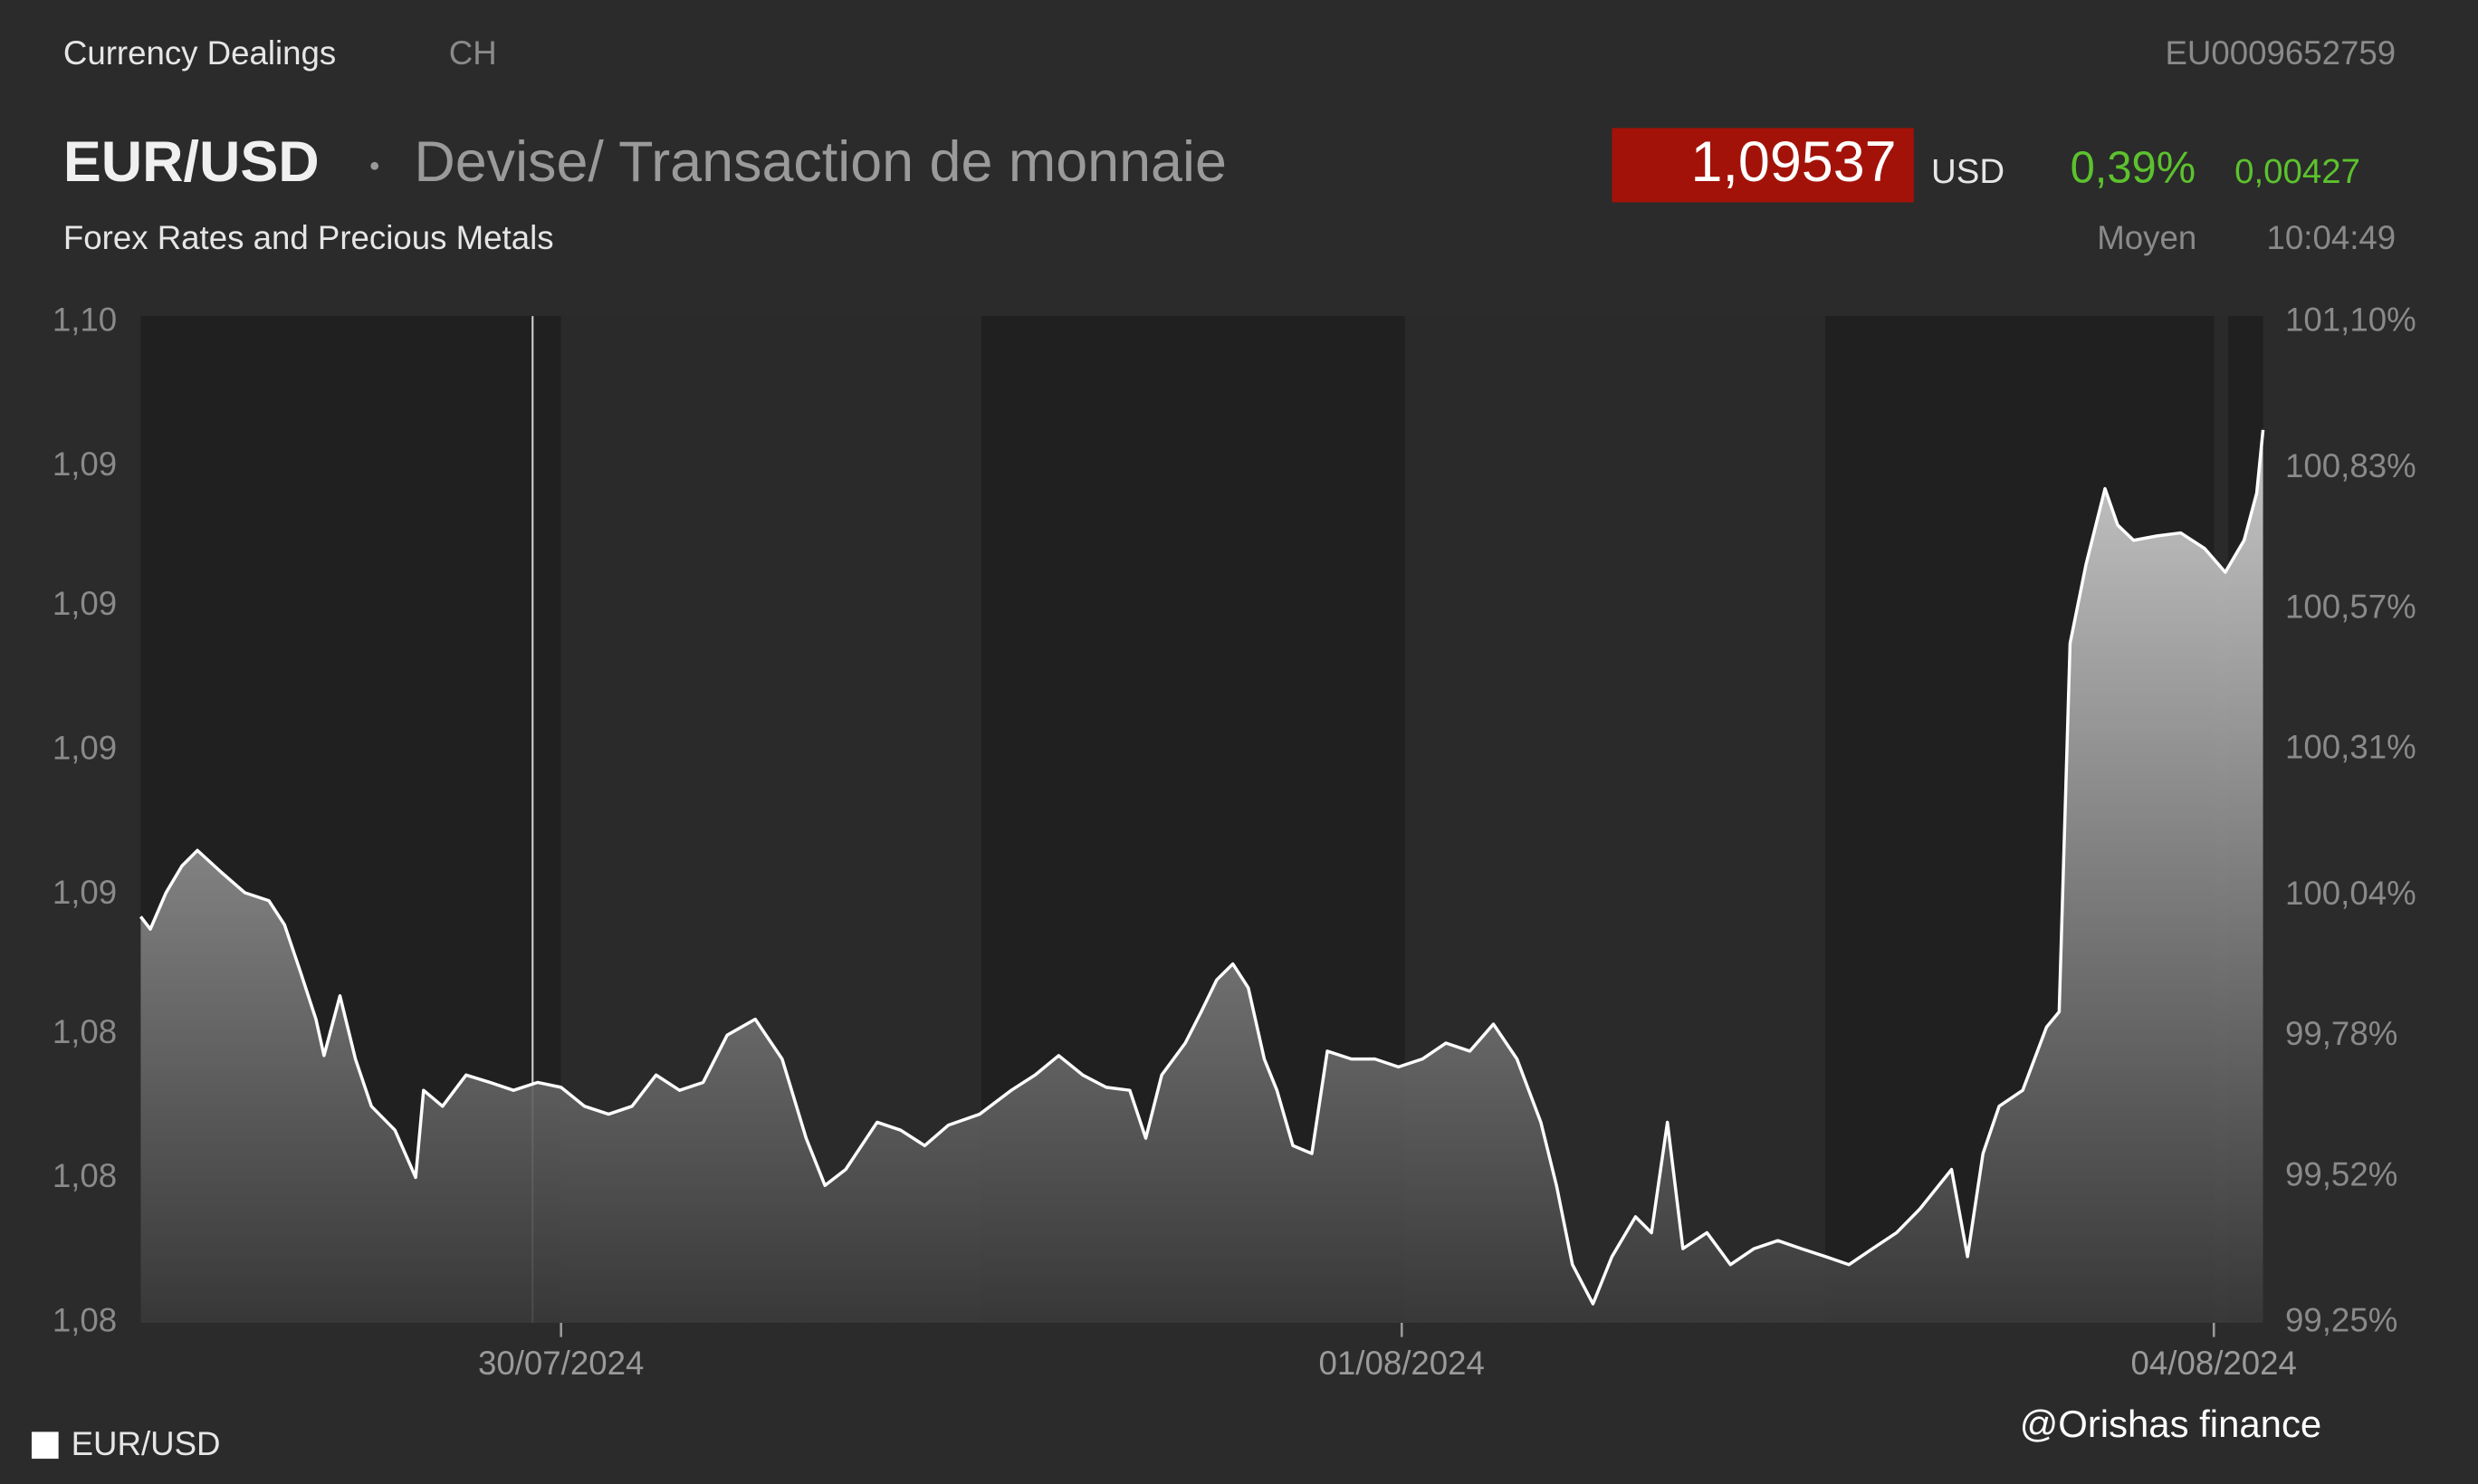 The width and height of the screenshot is (2478, 1484). I want to click on legend-label: EUR/USD, so click(147, 1443).